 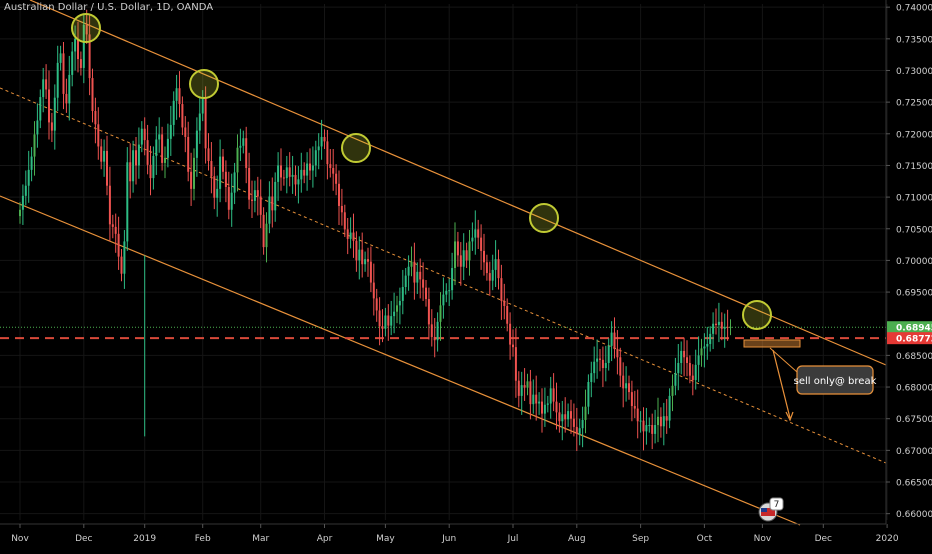 What do you see at coordinates (914, 515) in the screenshot?
I see `y-tick-label: 0.66000` at bounding box center [914, 515].